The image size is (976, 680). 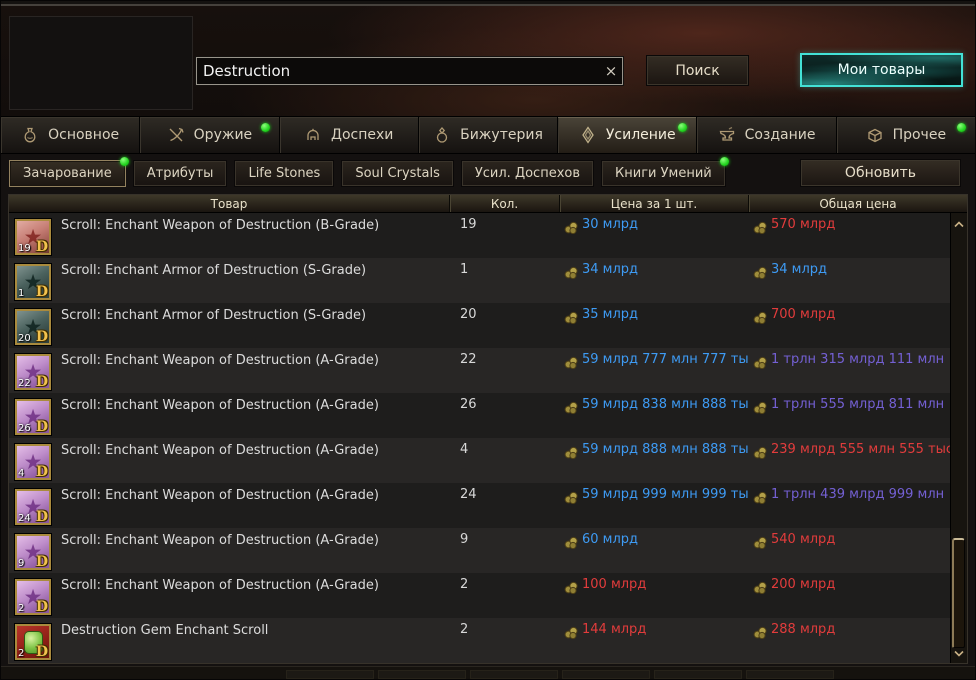 I want to click on tab-main: Основное, so click(x=71, y=135).